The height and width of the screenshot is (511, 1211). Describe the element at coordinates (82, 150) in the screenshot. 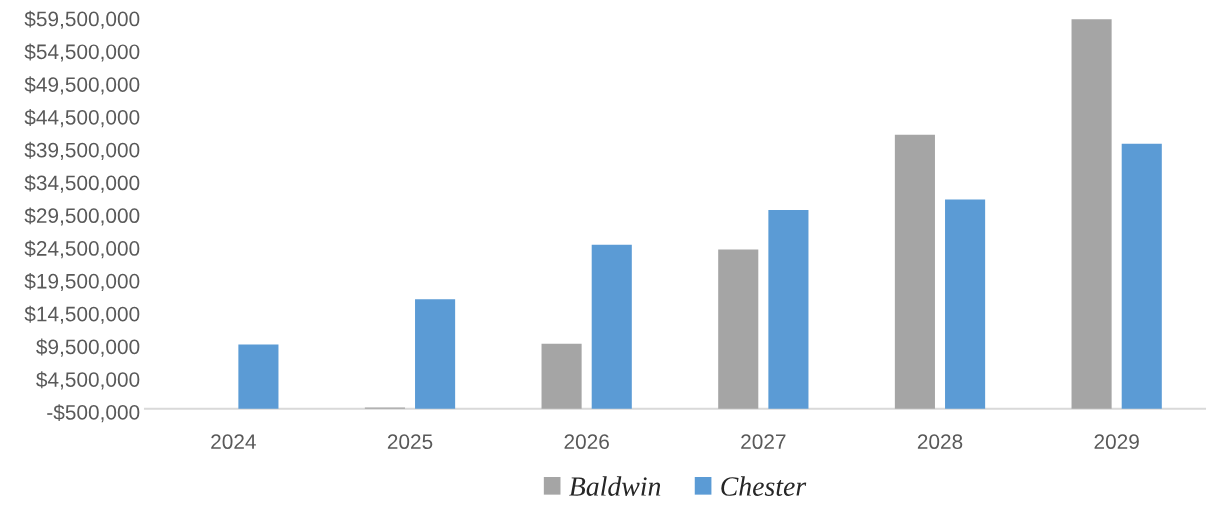

I see `y-tick-label: $39,500,000` at that location.